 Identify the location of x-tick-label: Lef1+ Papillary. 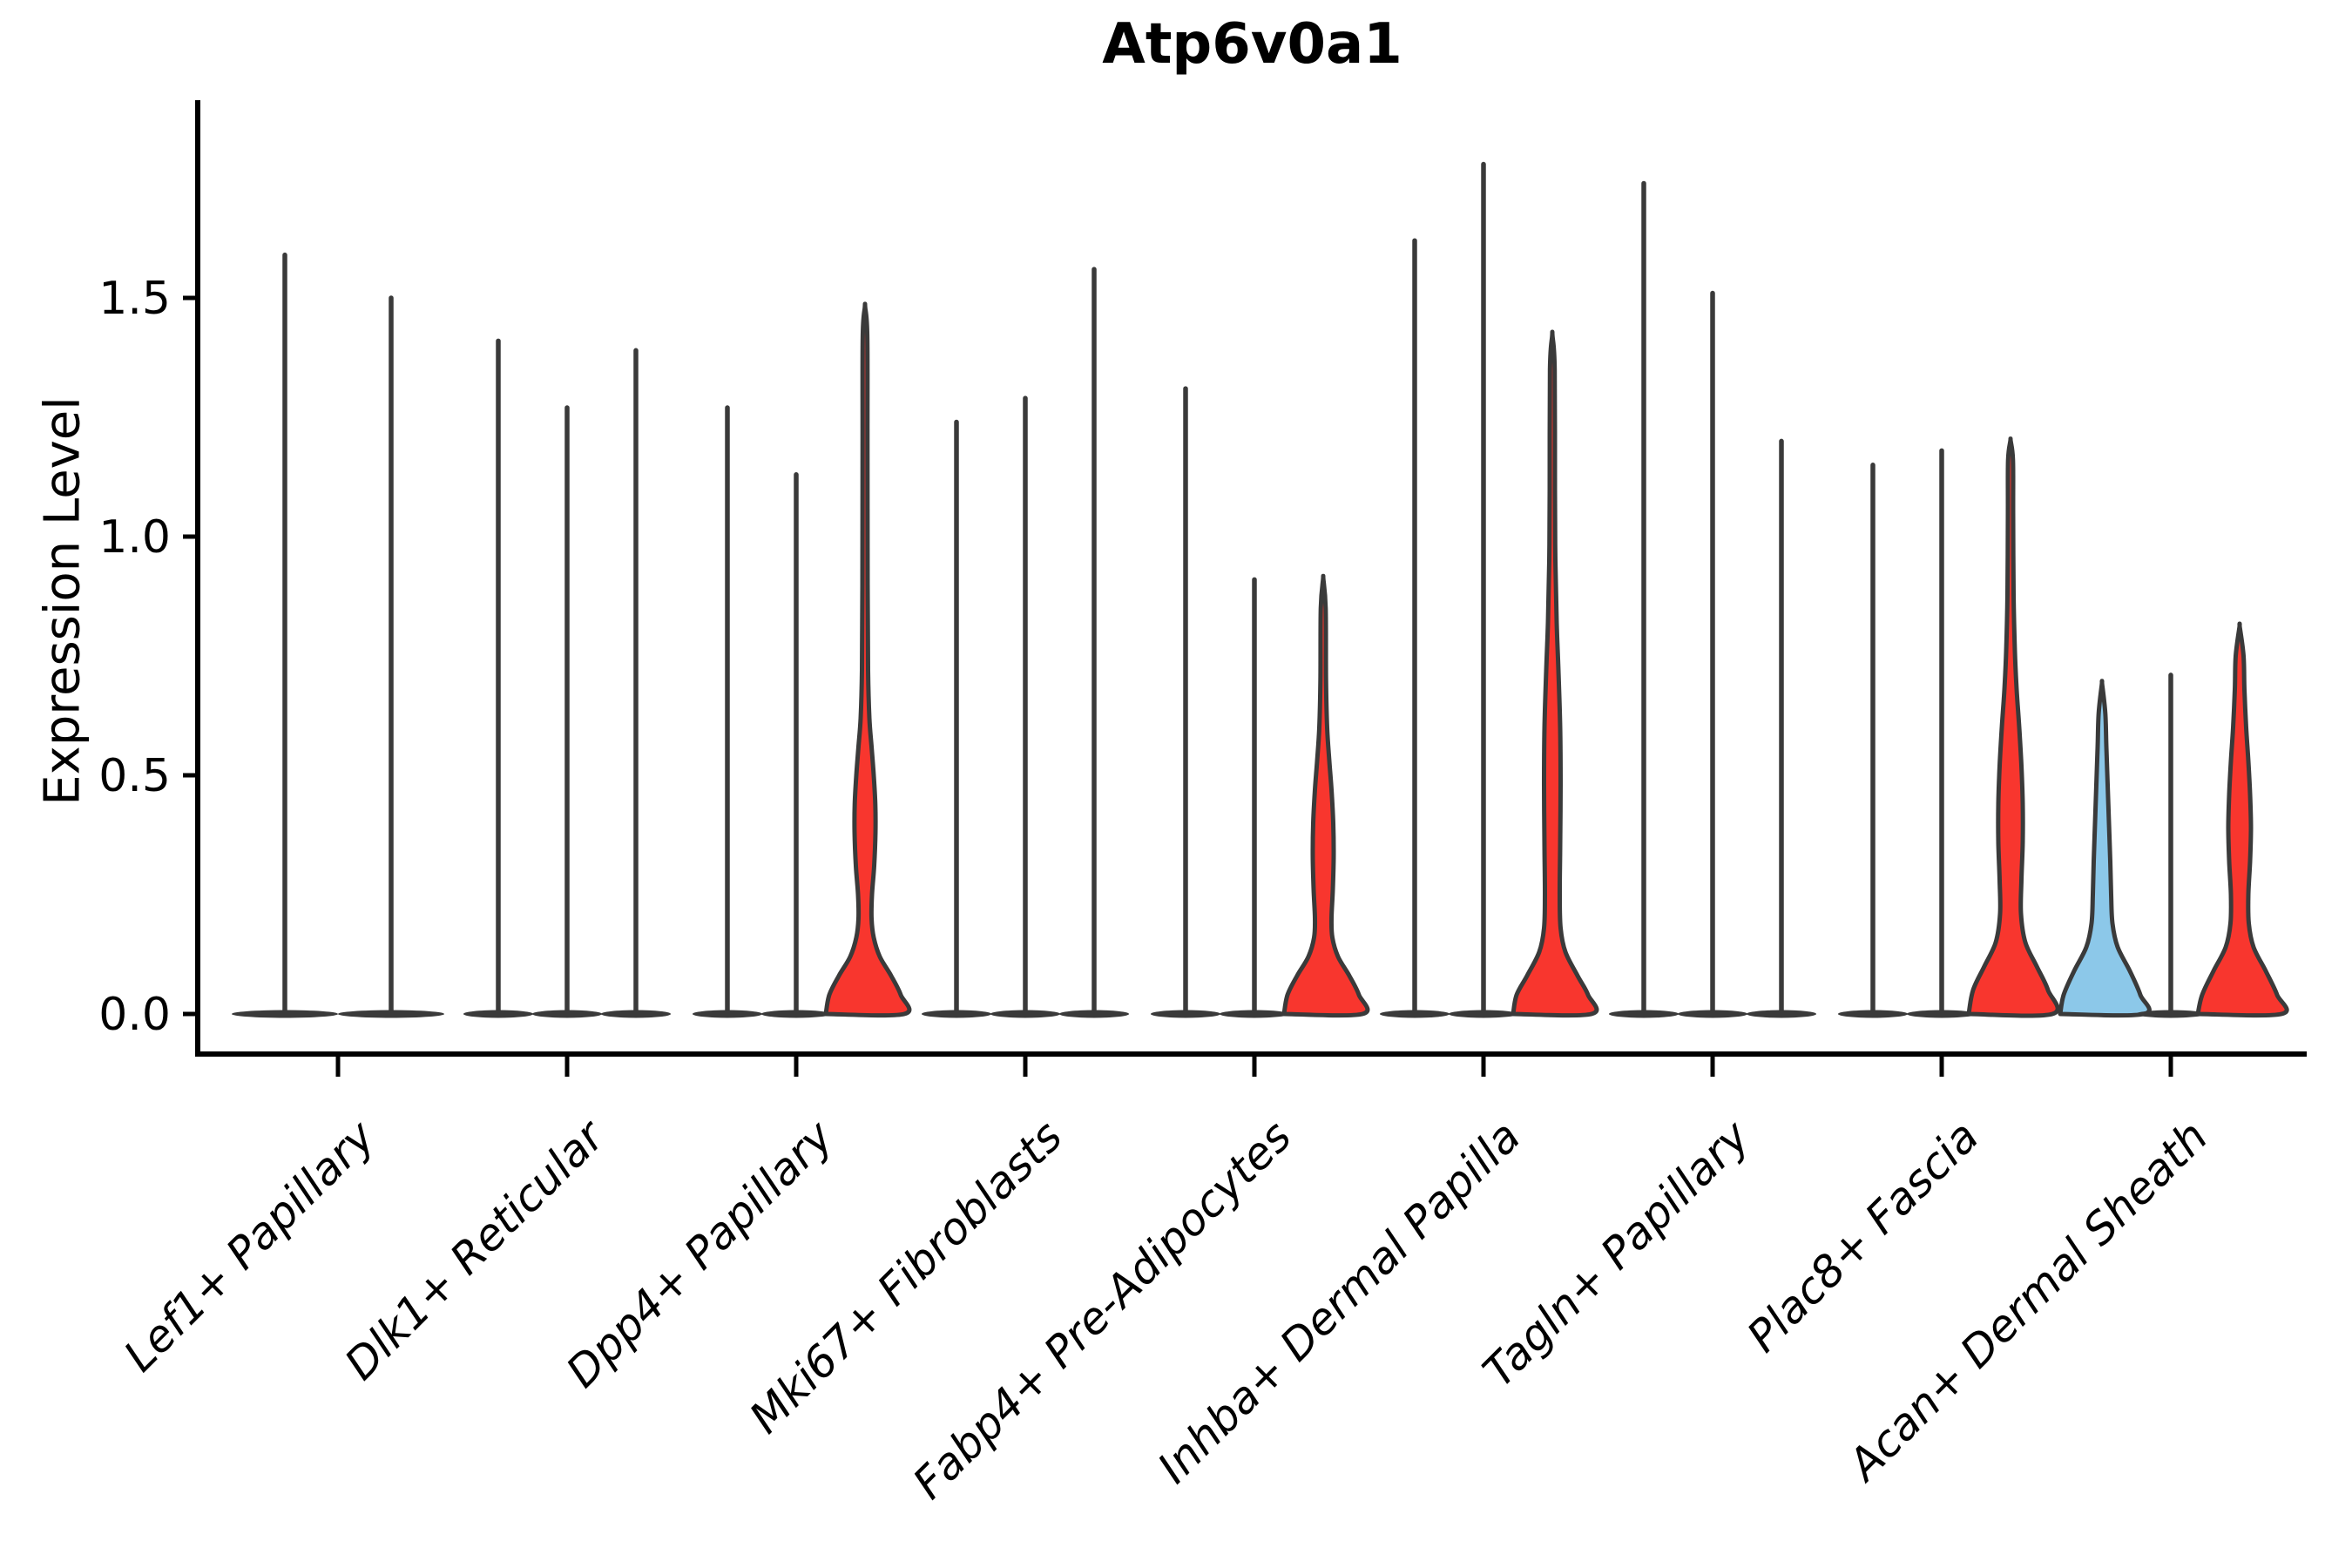
(250, 1245).